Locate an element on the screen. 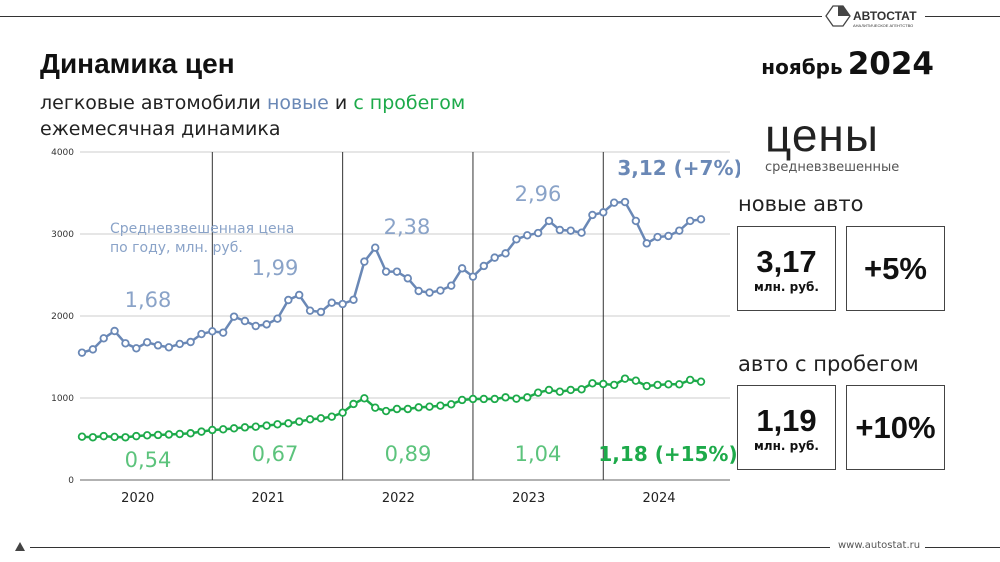 The image size is (1000, 562). footer-url: www.autostat.ru is located at coordinates (879, 545).